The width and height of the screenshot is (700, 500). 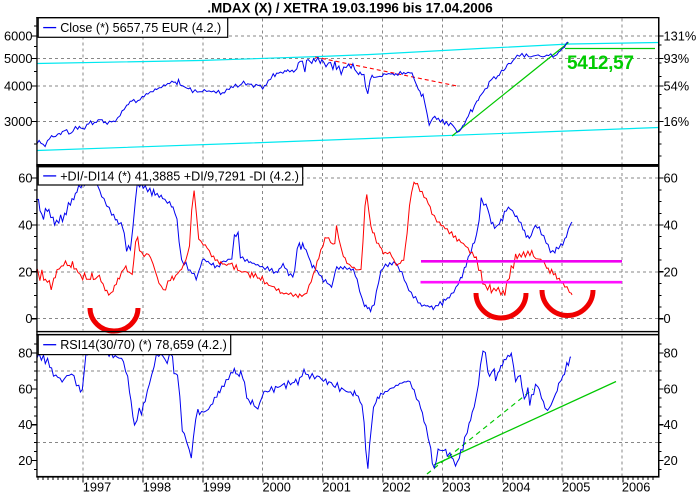 I want to click on svg-text: 1997, so click(x=97, y=487).